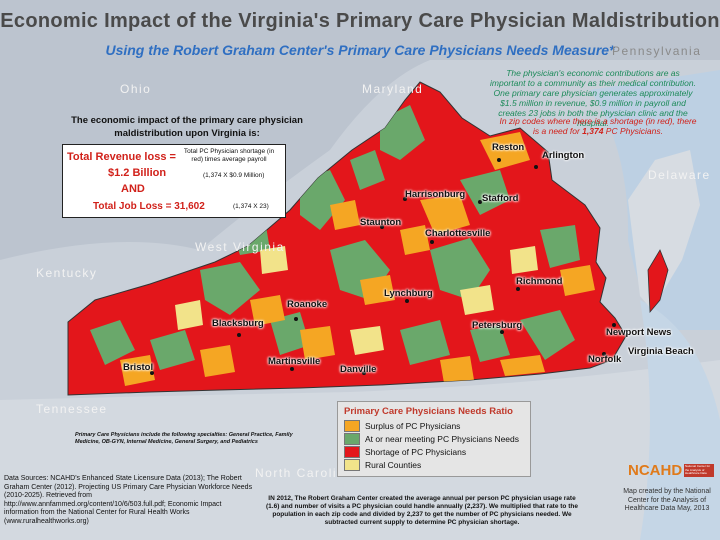 The height and width of the screenshot is (540, 720). Describe the element at coordinates (352, 426) in the screenshot. I see `legend-swatch-surplus` at that location.